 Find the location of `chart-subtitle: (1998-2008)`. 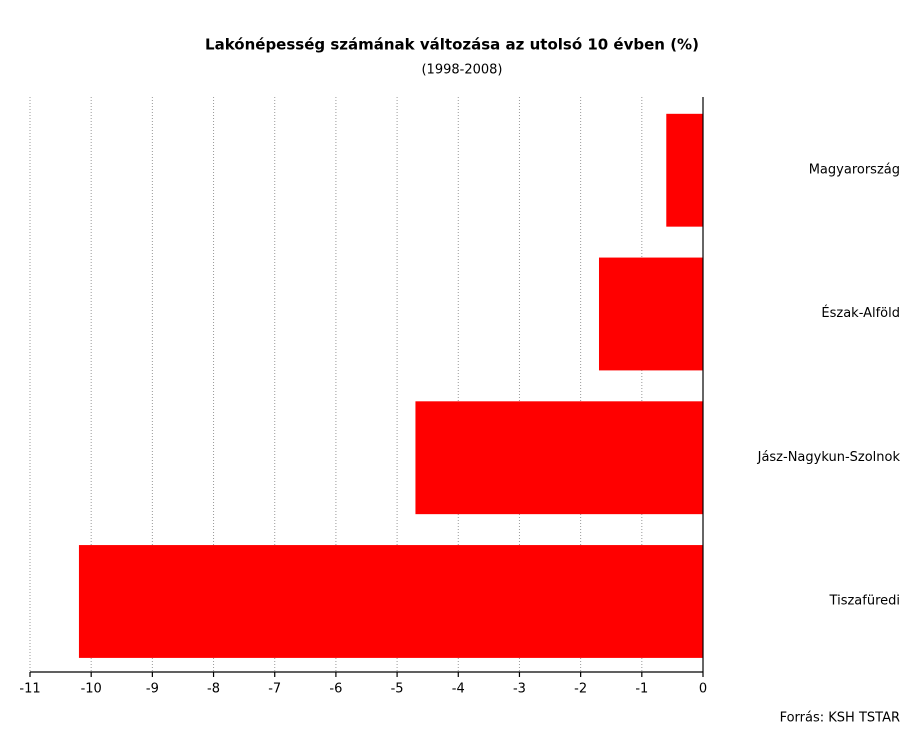

chart-subtitle: (1998-2008) is located at coordinates (461, 70).